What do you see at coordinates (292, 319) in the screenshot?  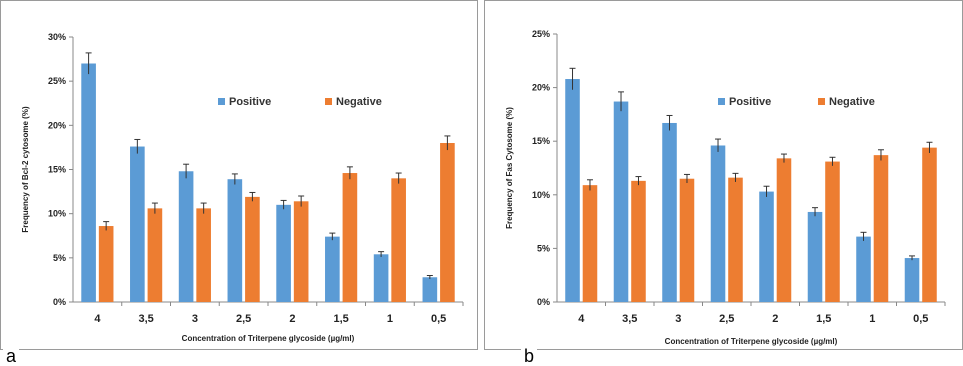 I see `chart-a-x-tick-label: 2` at bounding box center [292, 319].